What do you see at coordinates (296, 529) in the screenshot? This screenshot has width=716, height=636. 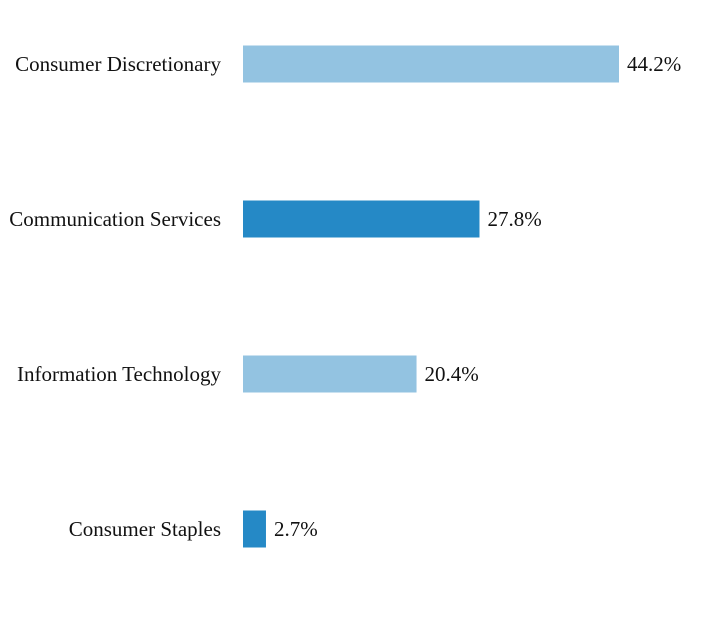 I see `value-label-consumer-staples: 2.7%` at bounding box center [296, 529].